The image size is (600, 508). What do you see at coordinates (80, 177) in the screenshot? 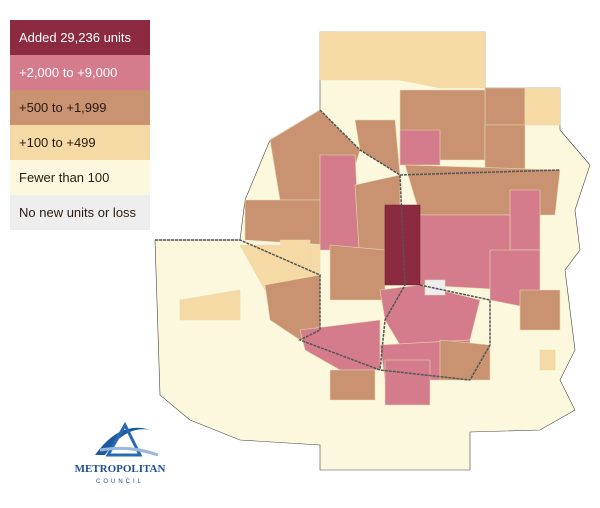
I see `legend-item: Fewer than 100` at bounding box center [80, 177].